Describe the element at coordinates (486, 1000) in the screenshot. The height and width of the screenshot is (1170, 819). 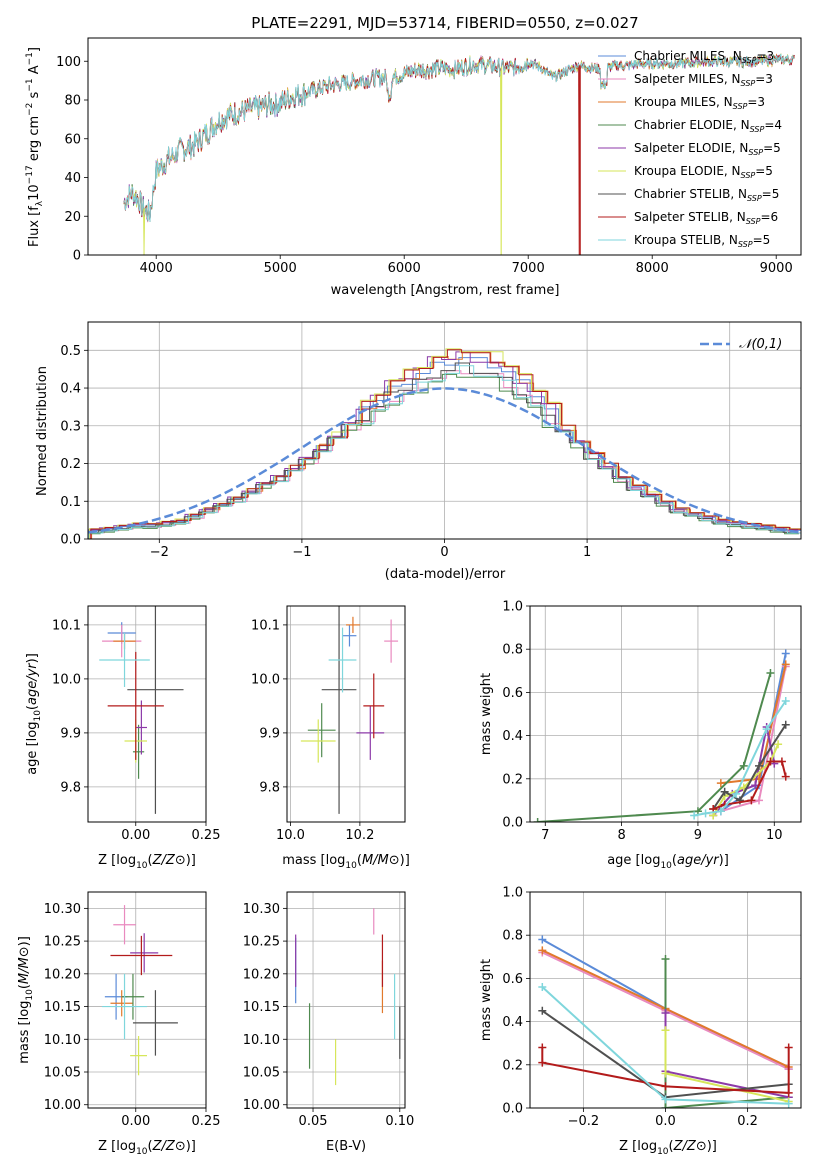
I see `y-axis-label: mass weight` at that location.